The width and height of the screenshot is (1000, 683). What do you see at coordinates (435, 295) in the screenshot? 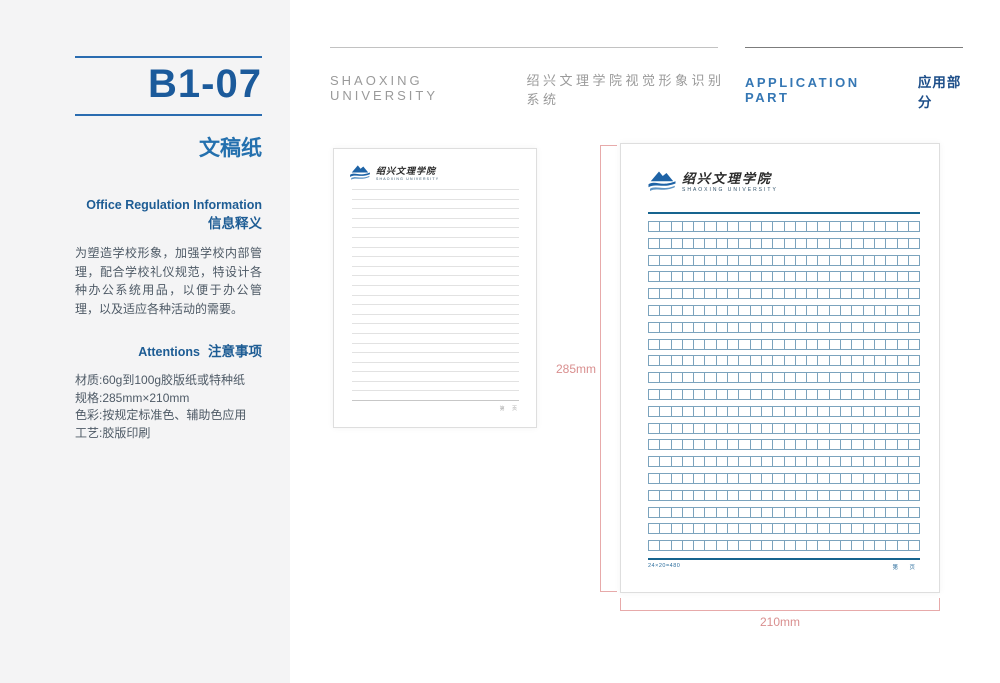
I see `ruled-lines` at bounding box center [435, 295].